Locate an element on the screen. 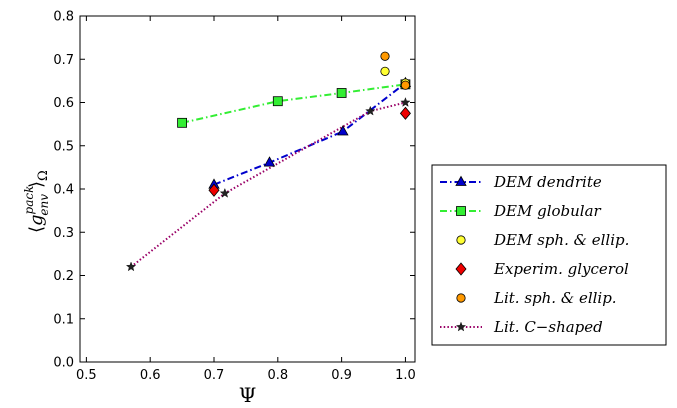 This screenshot has height=408, width=677. y-tick-label: 0.6 is located at coordinates (63, 103).